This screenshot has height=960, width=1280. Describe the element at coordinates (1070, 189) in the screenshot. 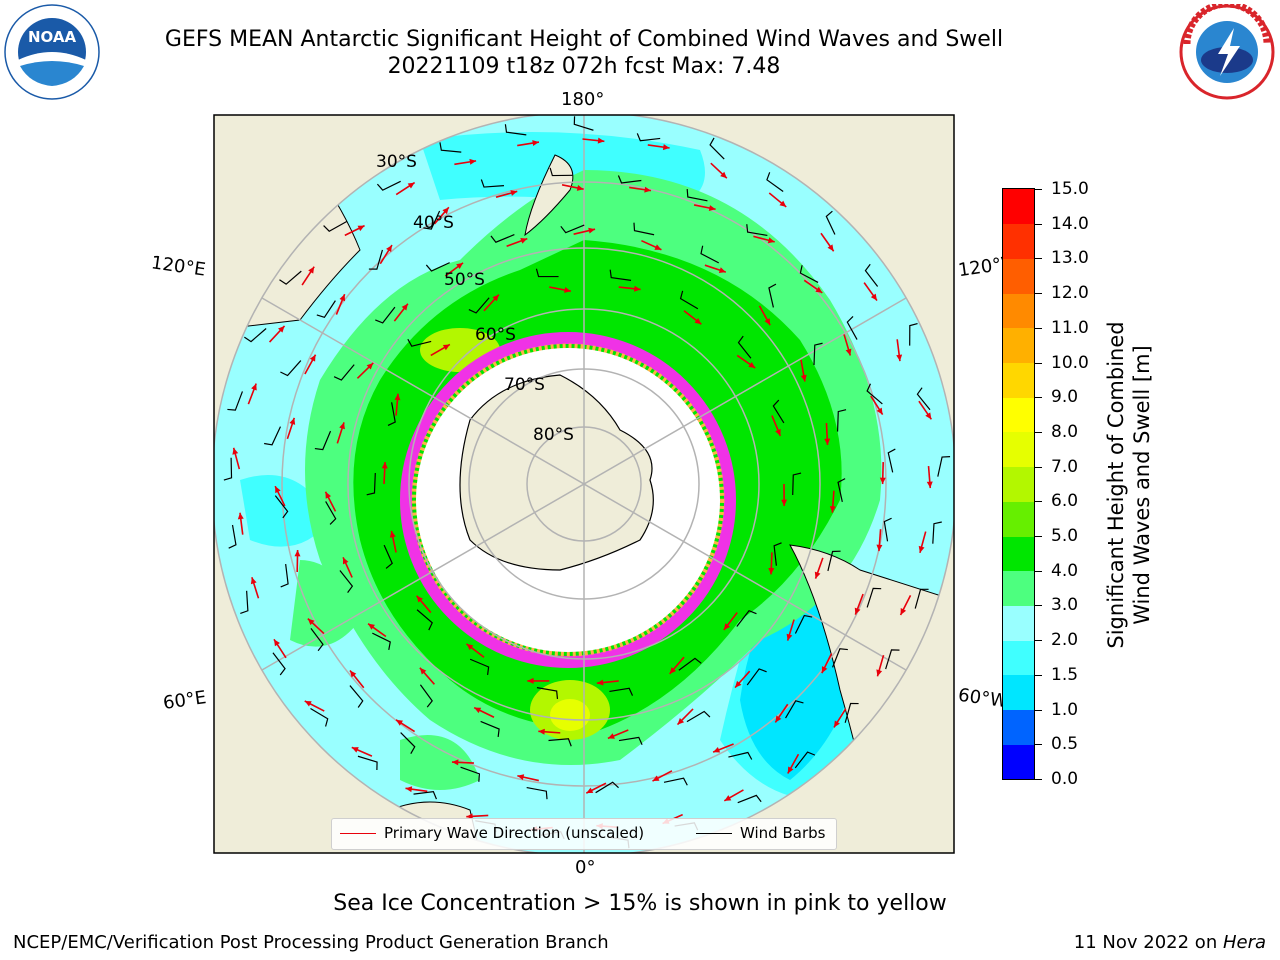

I see `colorbar-tick-label: 15.0` at that location.